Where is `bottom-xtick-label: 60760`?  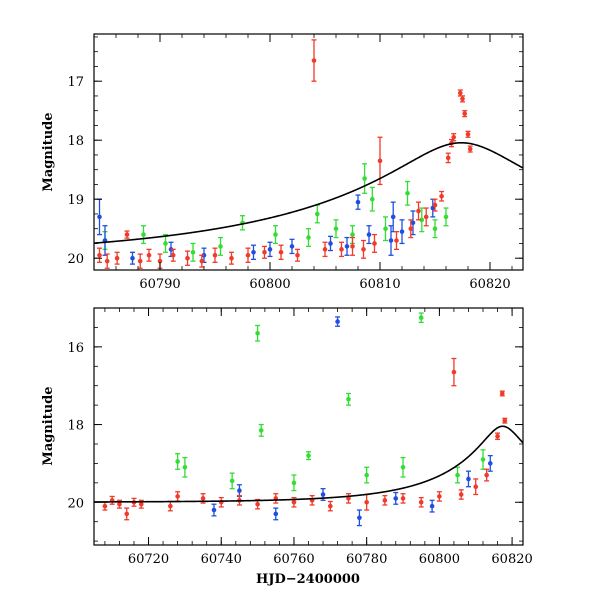
bottom-xtick-label: 60760 is located at coordinates (293, 559).